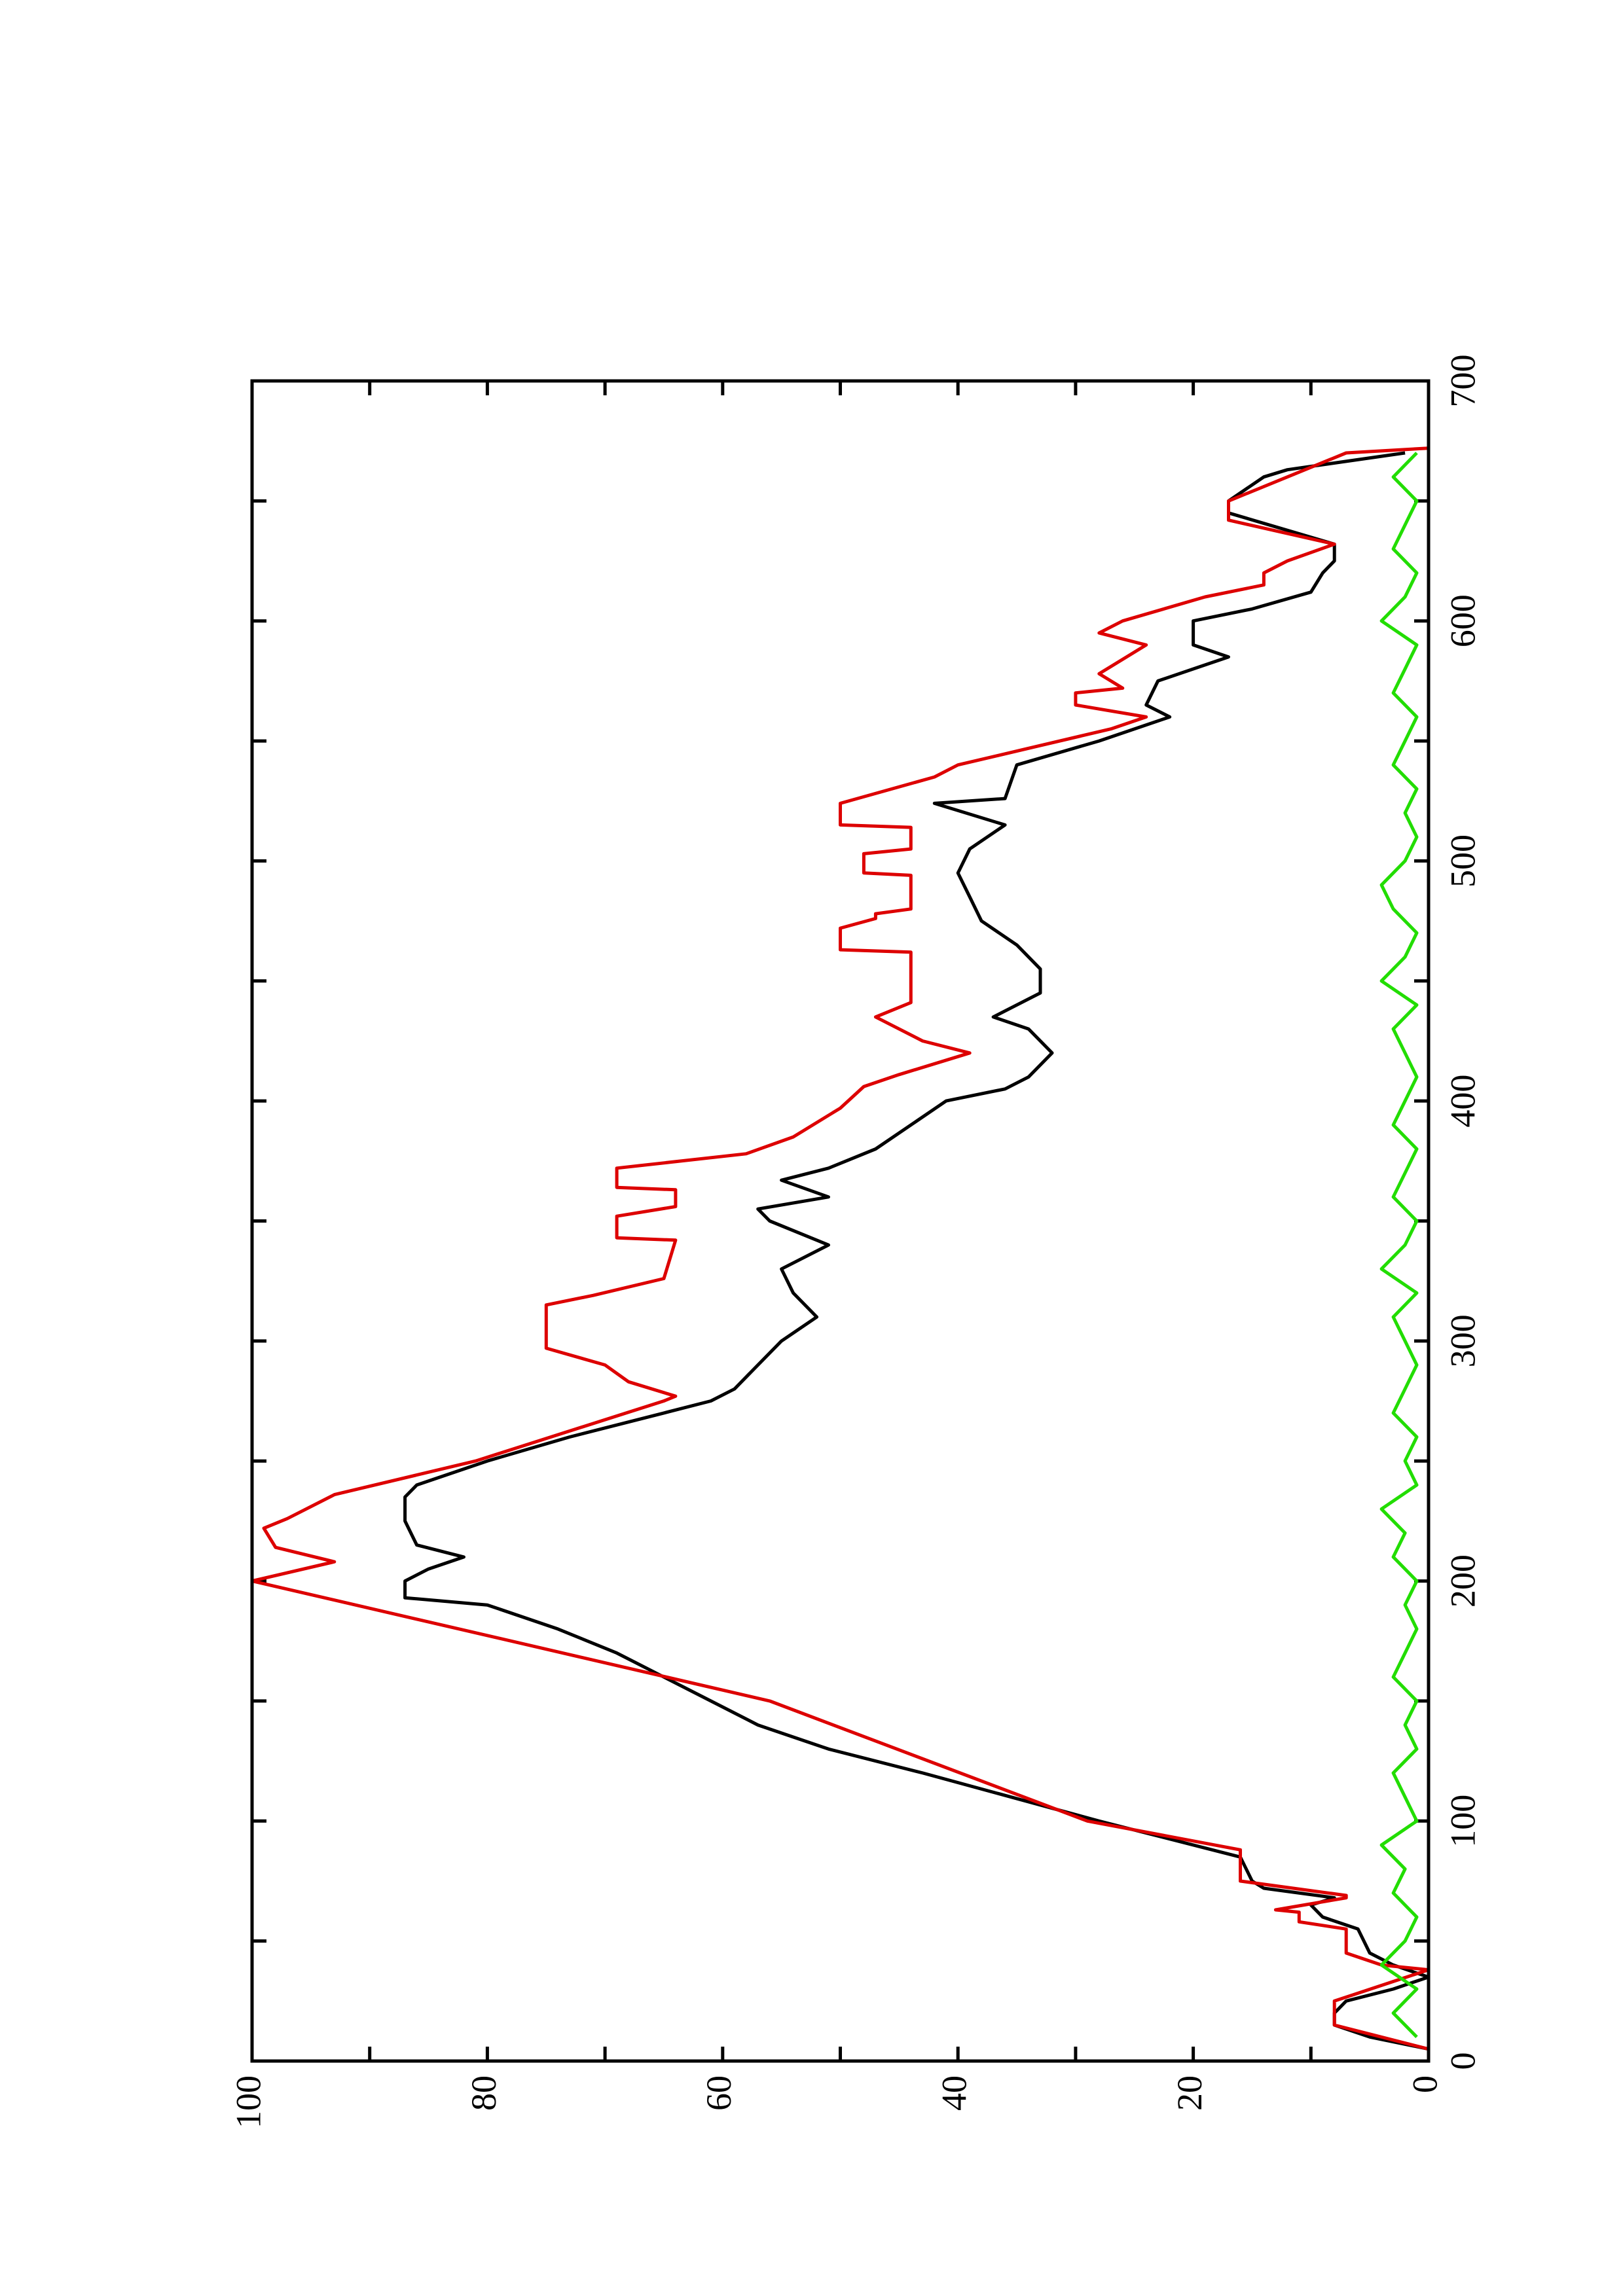 This screenshot has width=1623, height=2296. What do you see at coordinates (719, 2093) in the screenshot?
I see `y-tick-label: 60` at bounding box center [719, 2093].